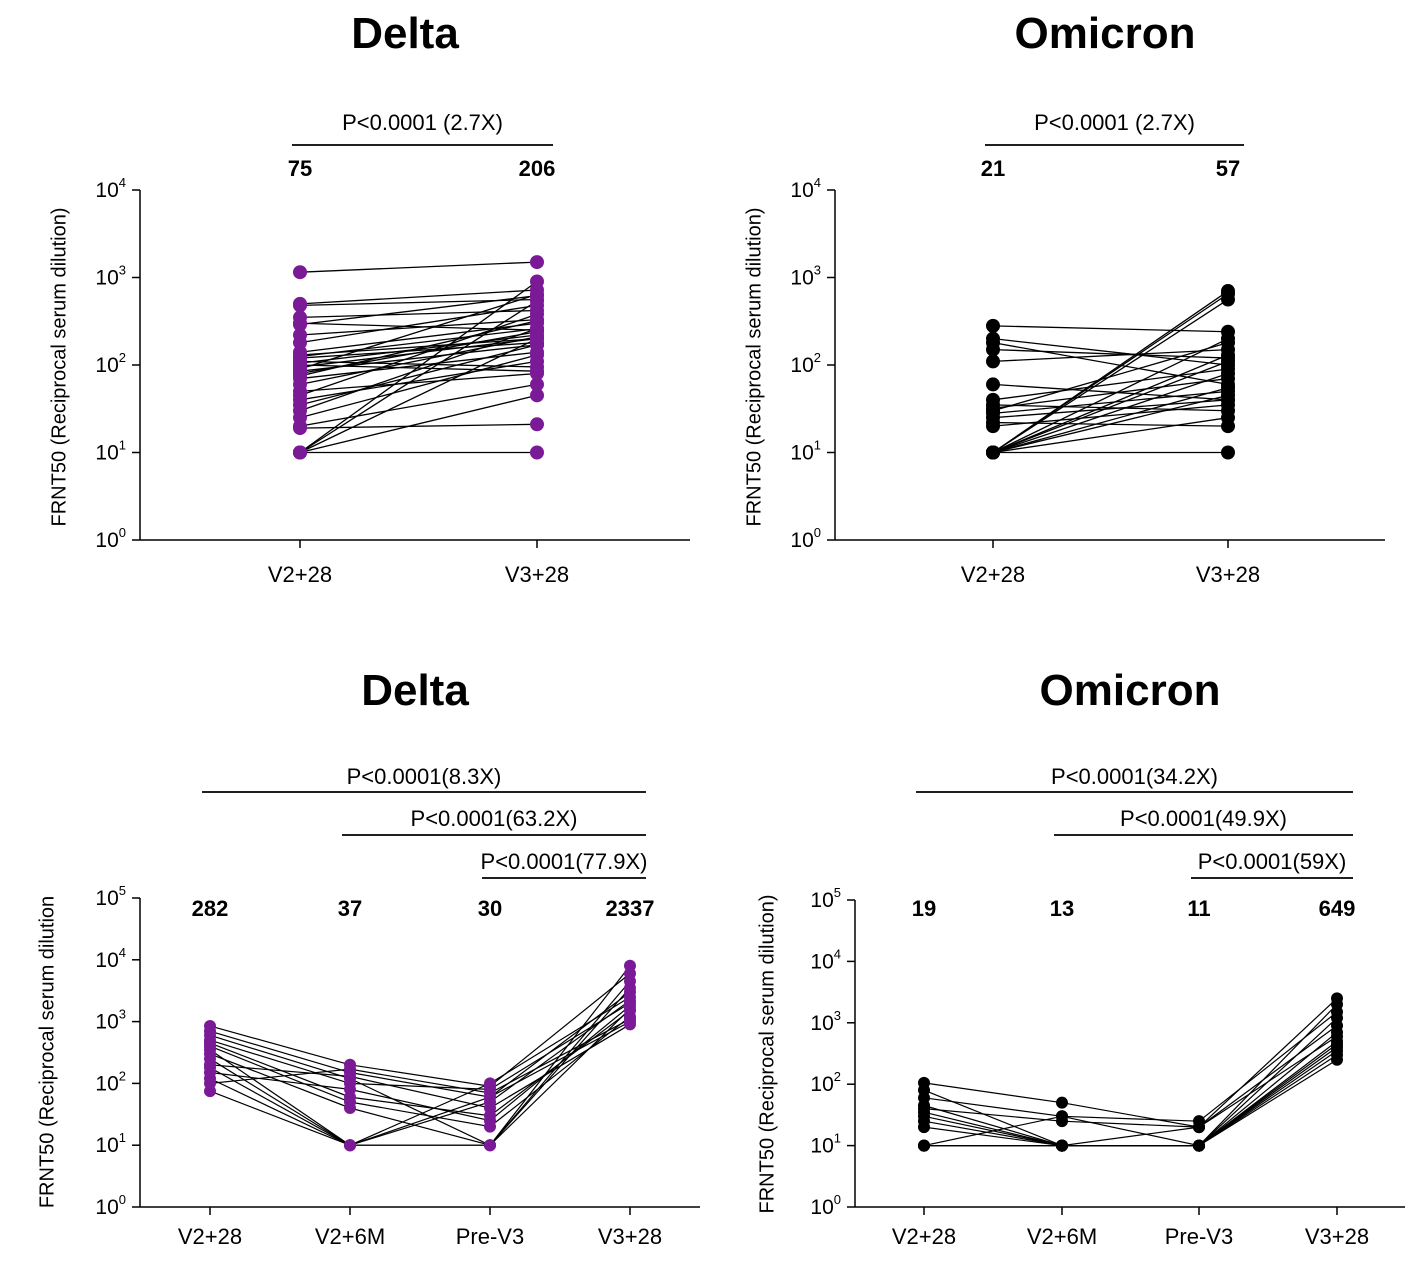 The width and height of the screenshot is (1409, 1261). Describe the element at coordinates (1062, 1236) in the screenshot. I see `x-tick-label: V2+6M` at that location.